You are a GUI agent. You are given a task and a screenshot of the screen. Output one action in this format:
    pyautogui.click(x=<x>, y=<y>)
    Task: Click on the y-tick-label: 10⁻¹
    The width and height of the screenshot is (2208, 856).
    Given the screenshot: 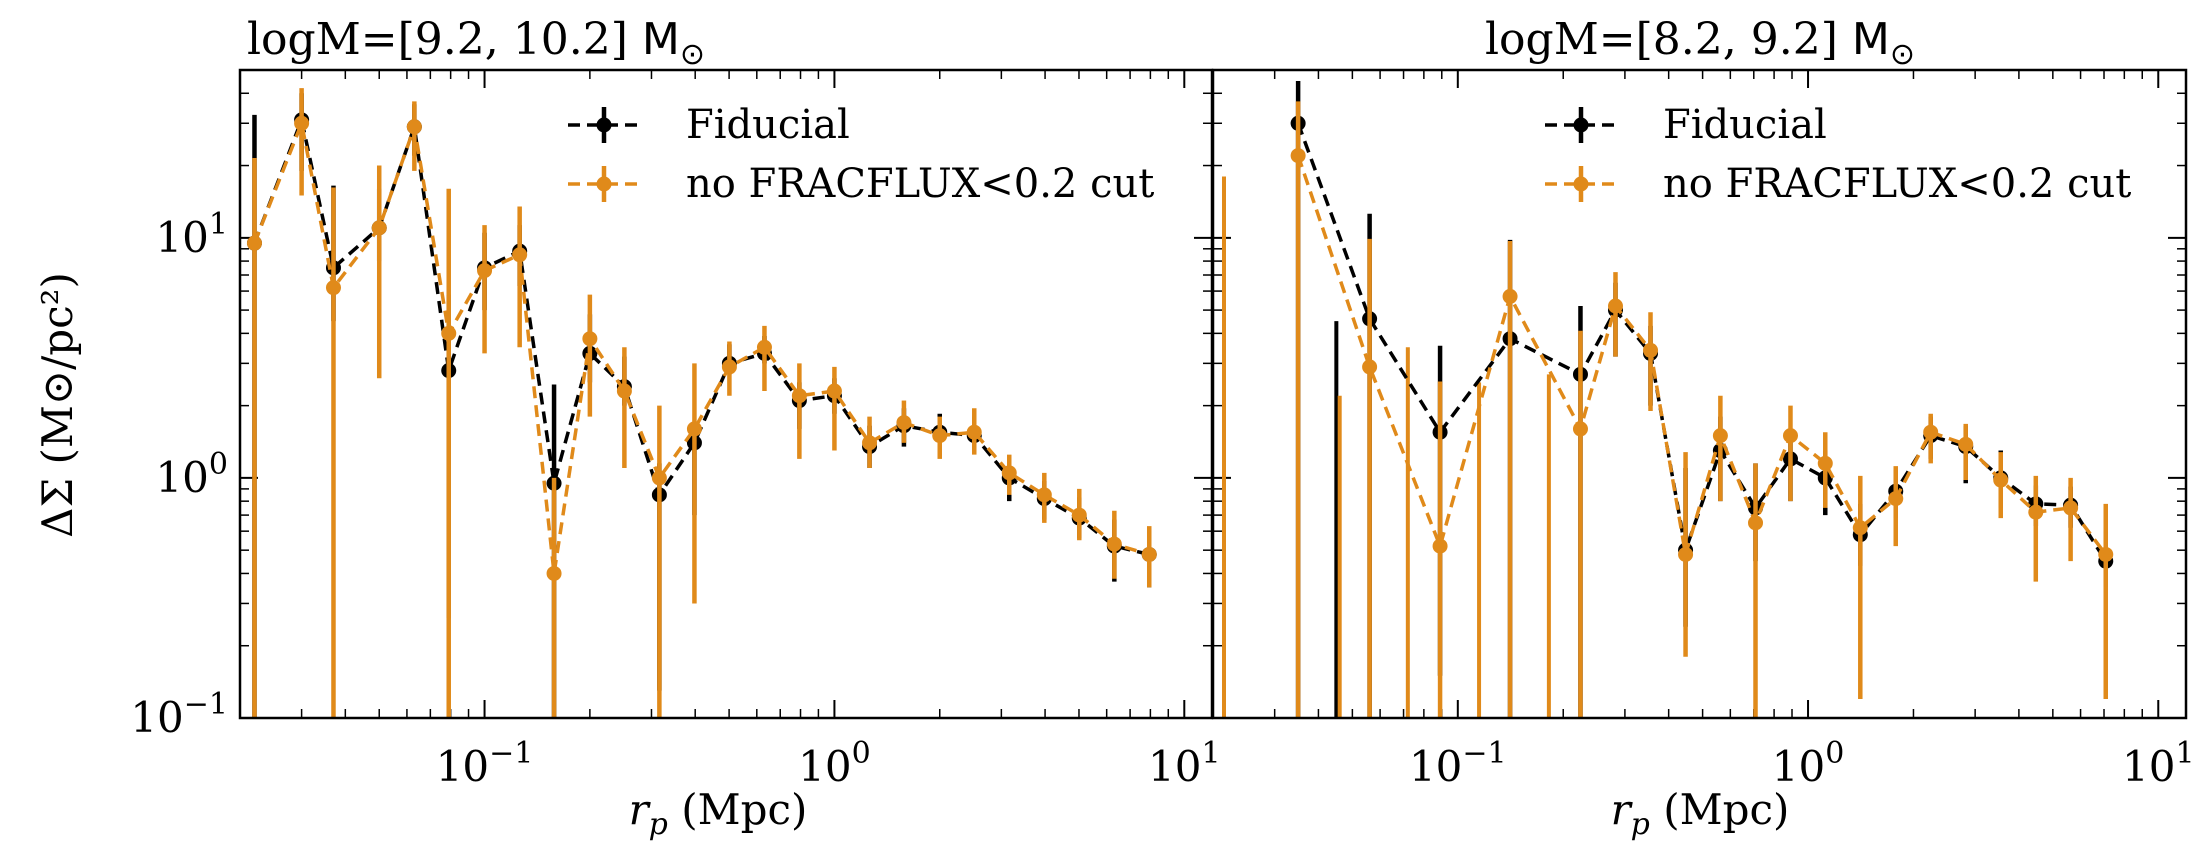 What is the action you would take?
    pyautogui.click(x=179, y=714)
    